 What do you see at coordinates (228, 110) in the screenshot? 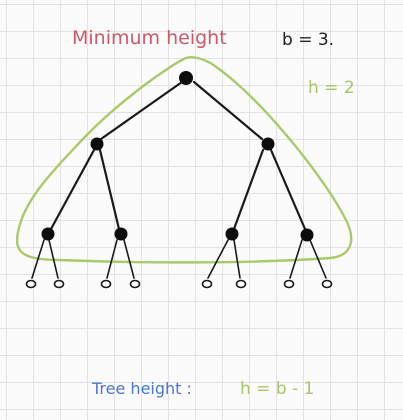
I see `edge-root-right` at bounding box center [228, 110].